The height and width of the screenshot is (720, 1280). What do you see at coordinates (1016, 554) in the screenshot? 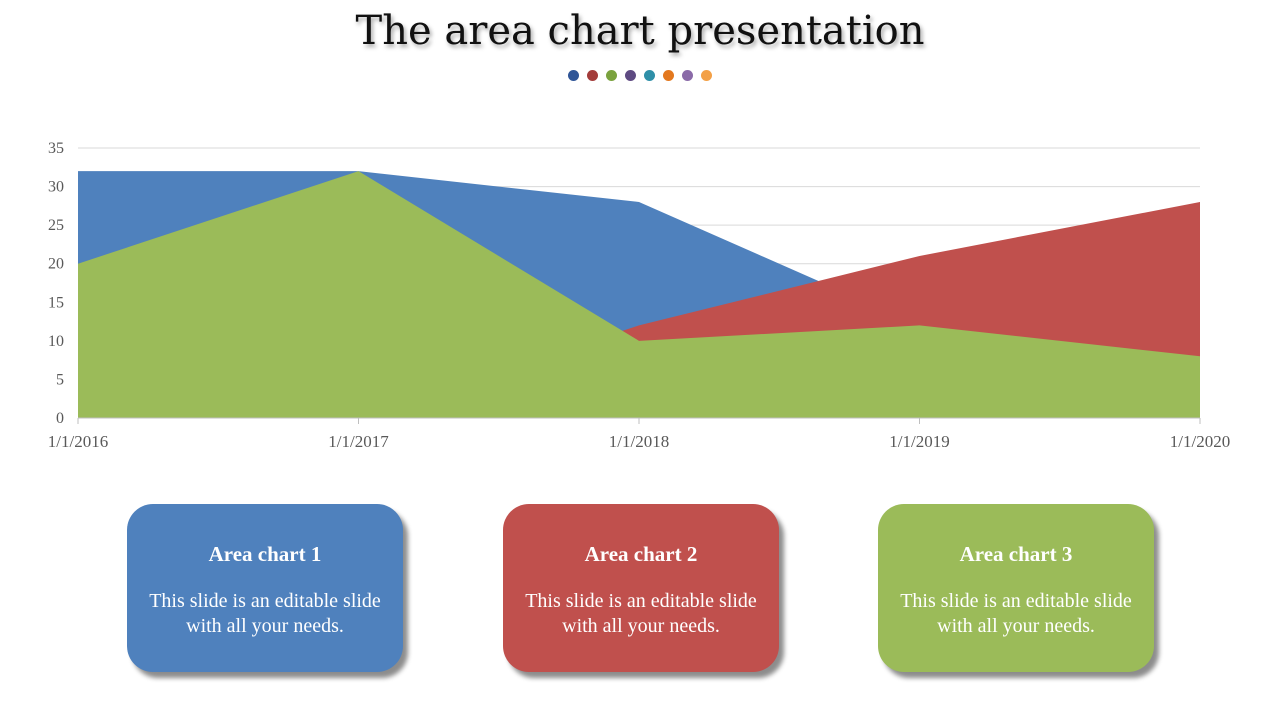
I see `card-title: Area chart 3` at bounding box center [1016, 554].